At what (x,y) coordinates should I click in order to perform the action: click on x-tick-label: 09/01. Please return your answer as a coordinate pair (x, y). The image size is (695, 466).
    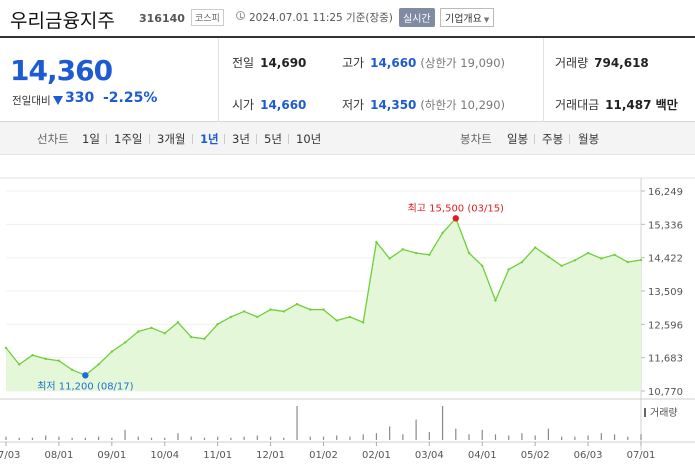
    Looking at the image, I should click on (111, 455).